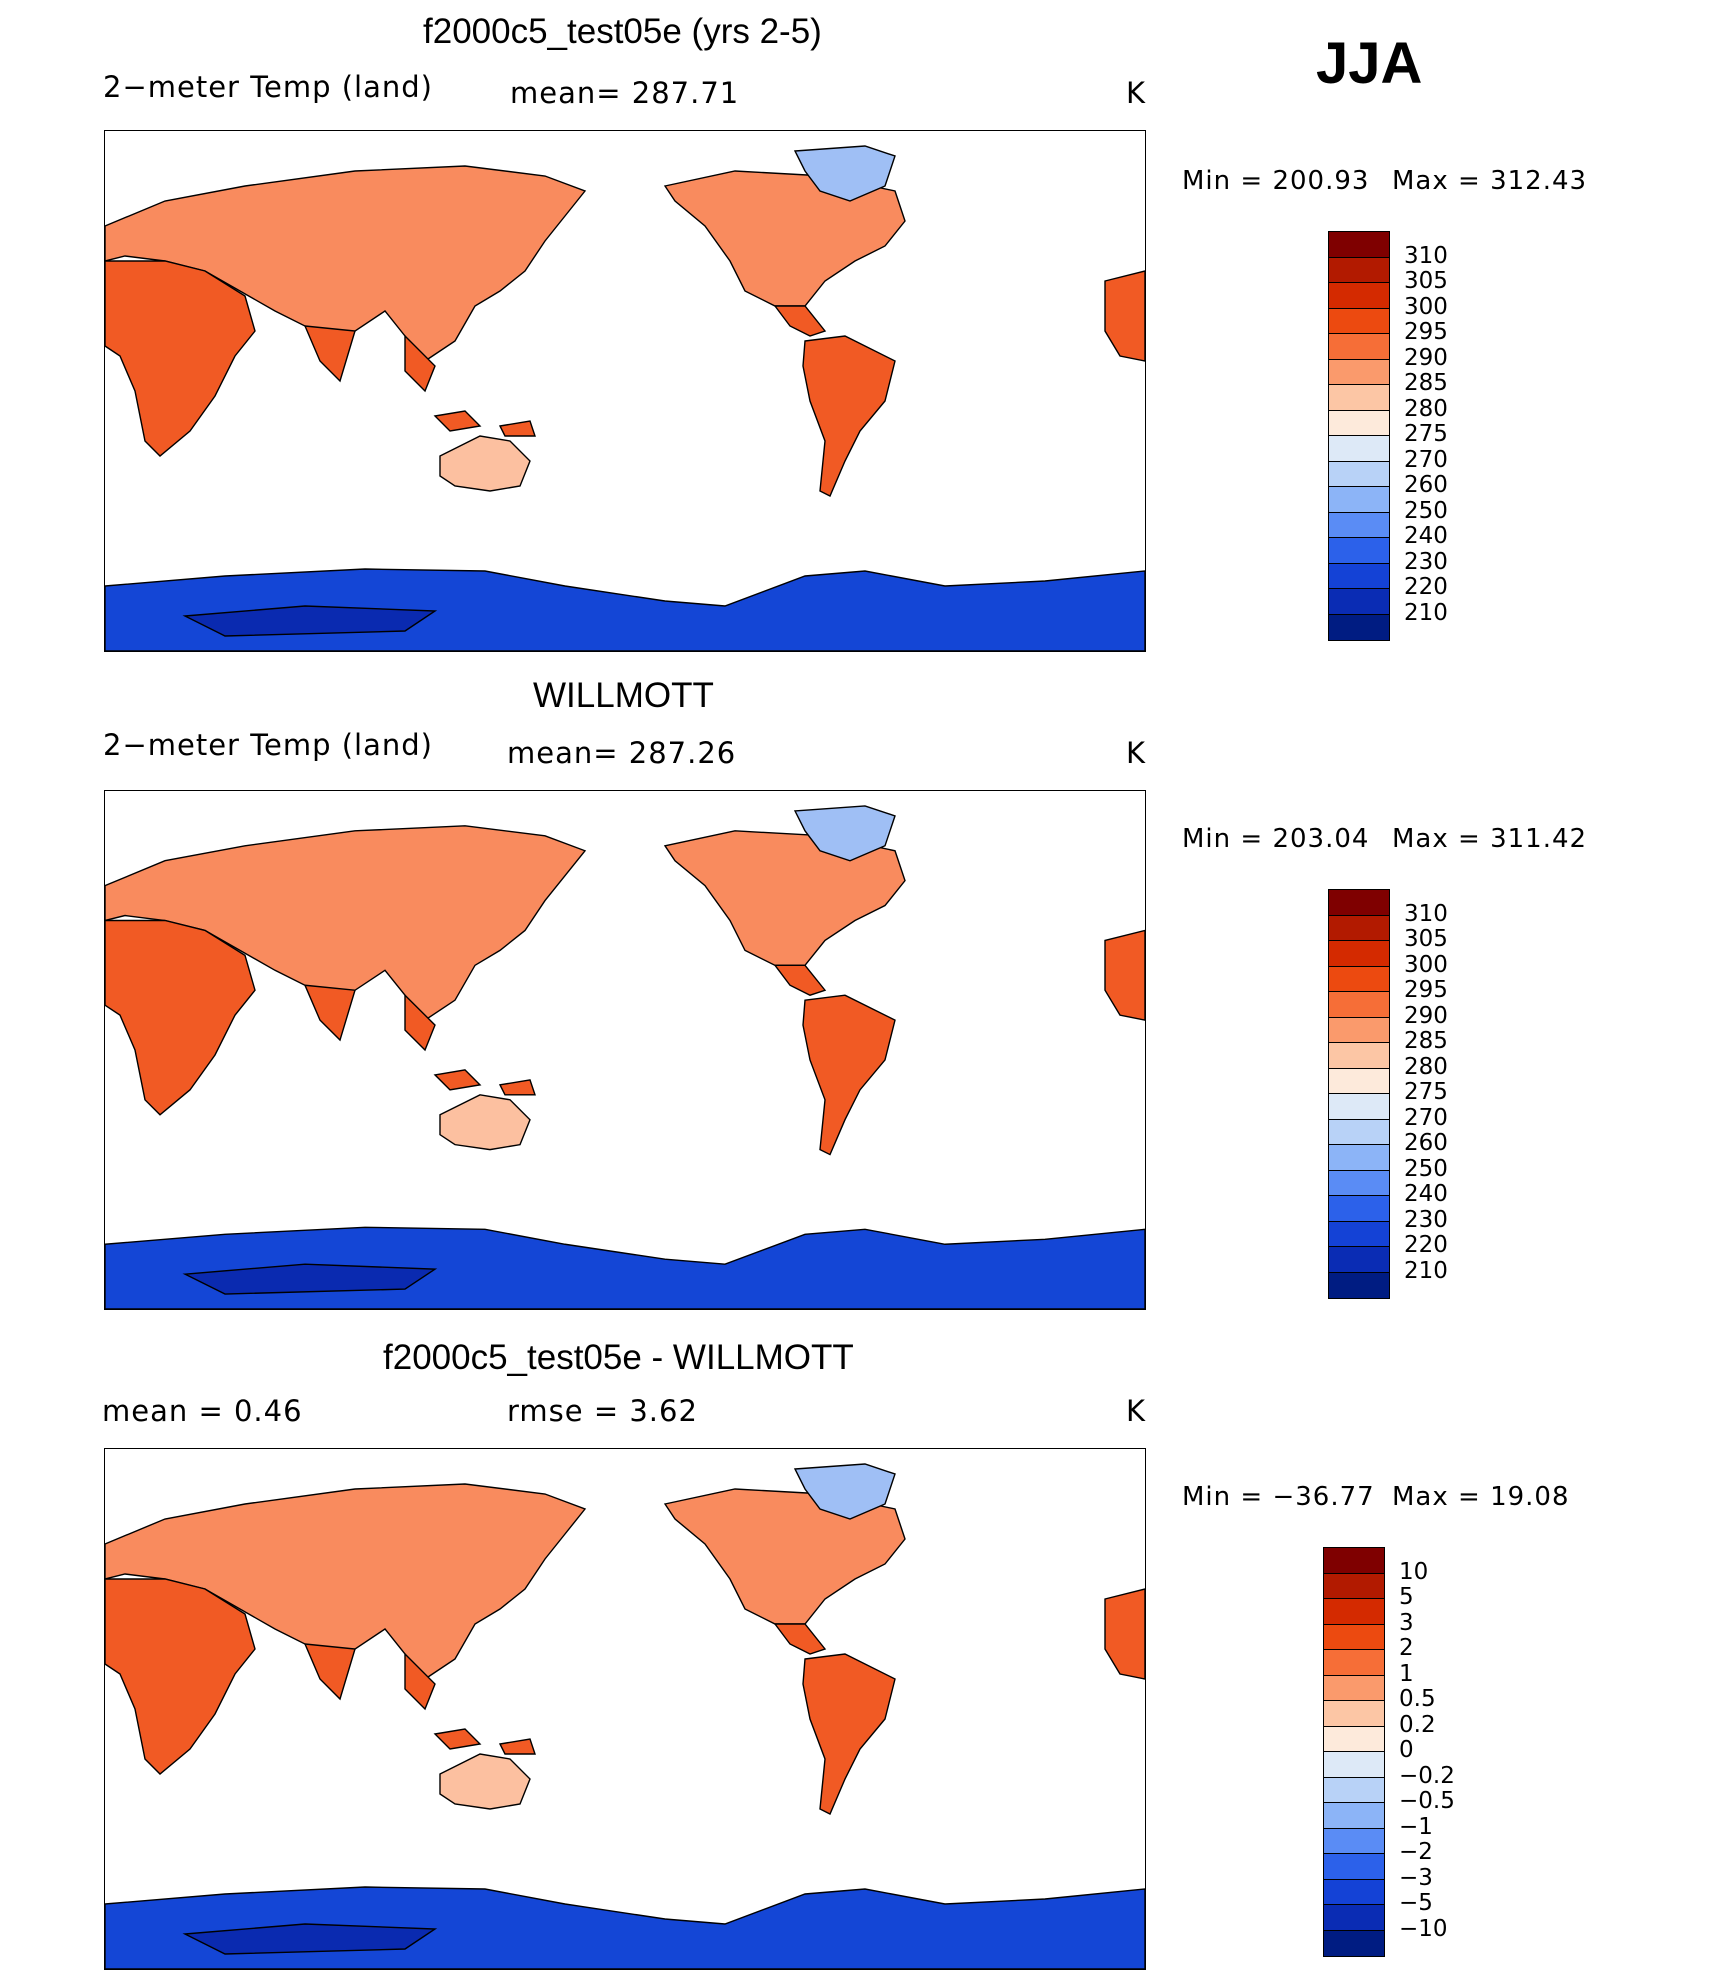 This screenshot has width=1710, height=1974. What do you see at coordinates (1136, 753) in the screenshot?
I see `panel-units-obs: K` at bounding box center [1136, 753].